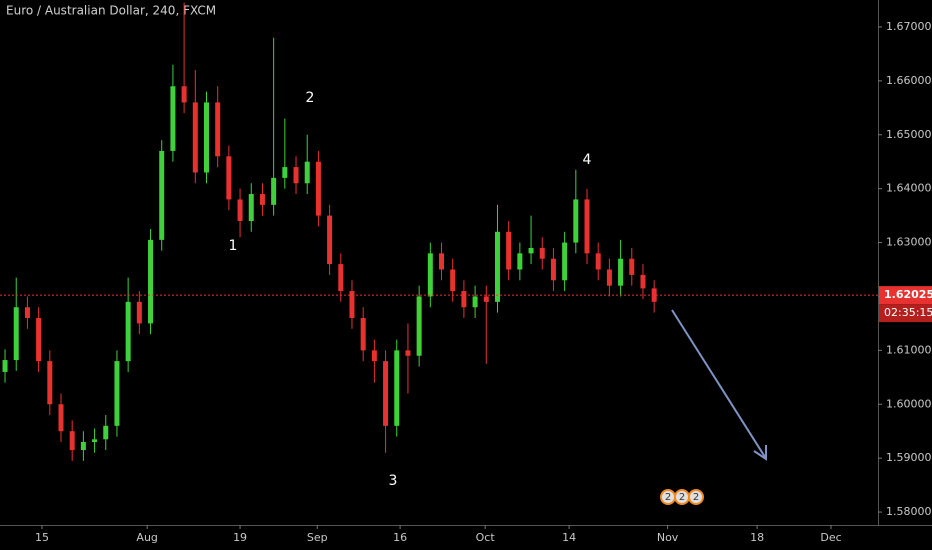 This screenshot has height=550, width=932. I want to click on y-tick-label: 1.66000, so click(909, 80).